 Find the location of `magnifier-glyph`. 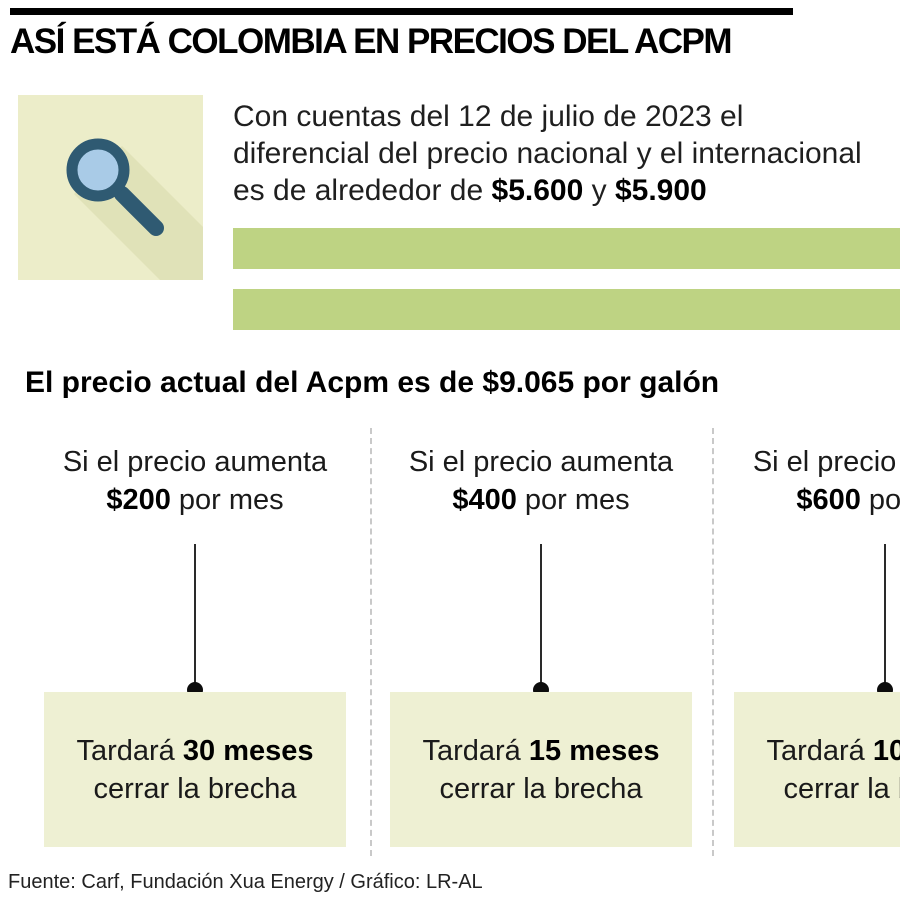

magnifier-glyph is located at coordinates (110, 187).